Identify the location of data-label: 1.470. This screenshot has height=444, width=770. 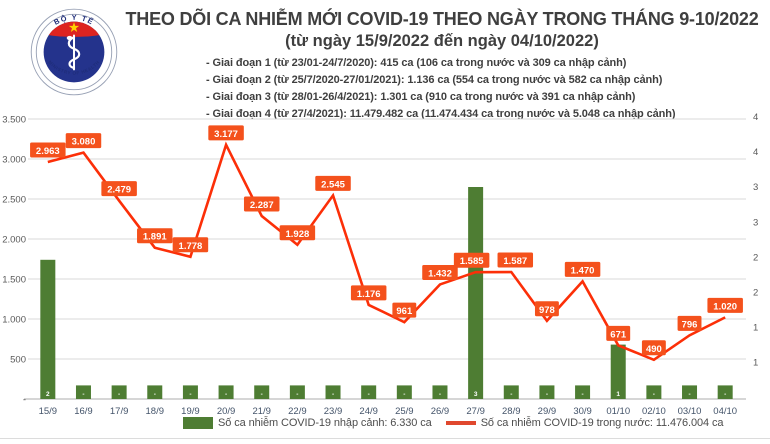
(583, 270).